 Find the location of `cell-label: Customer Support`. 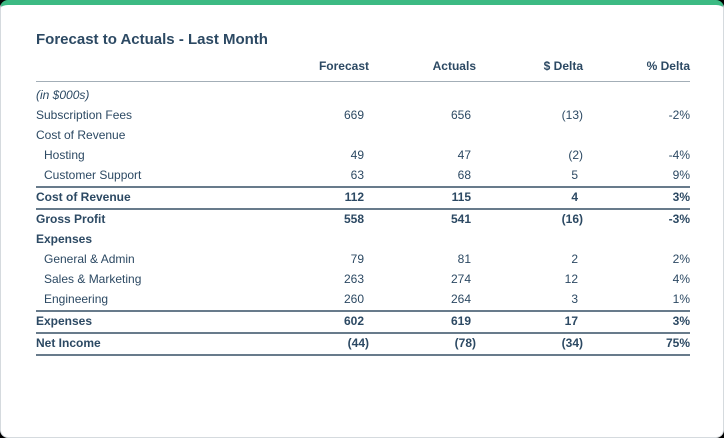

cell-label: Customer Support is located at coordinates (93, 175).